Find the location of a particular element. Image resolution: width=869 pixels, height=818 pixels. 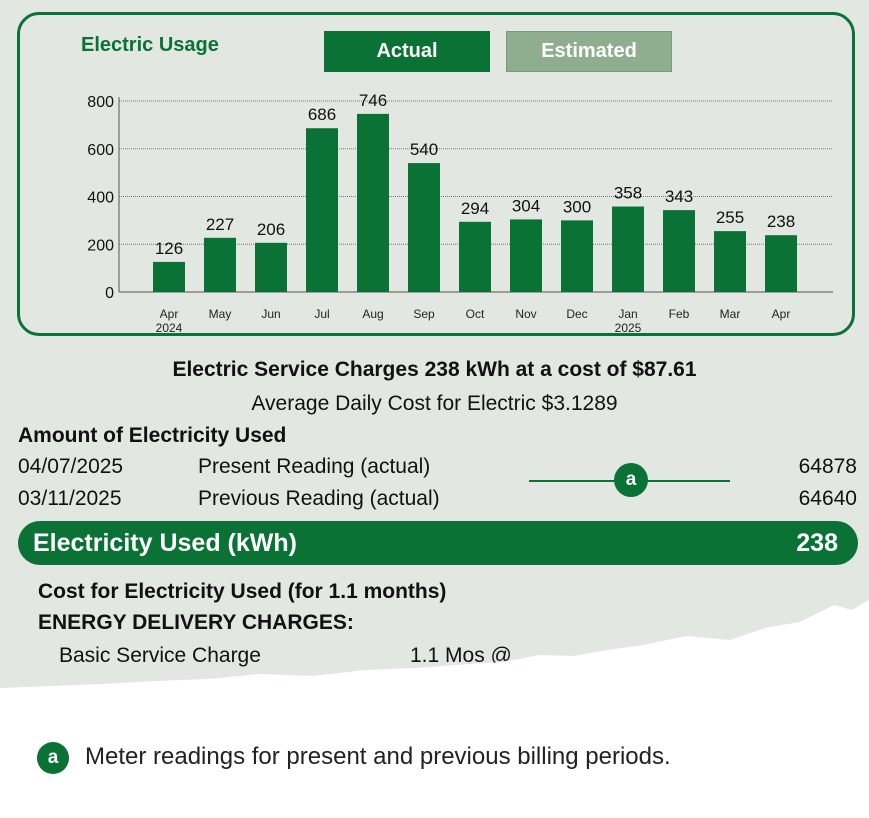

electricity-used-label: Electricity Used (kWh) is located at coordinates (165, 543).